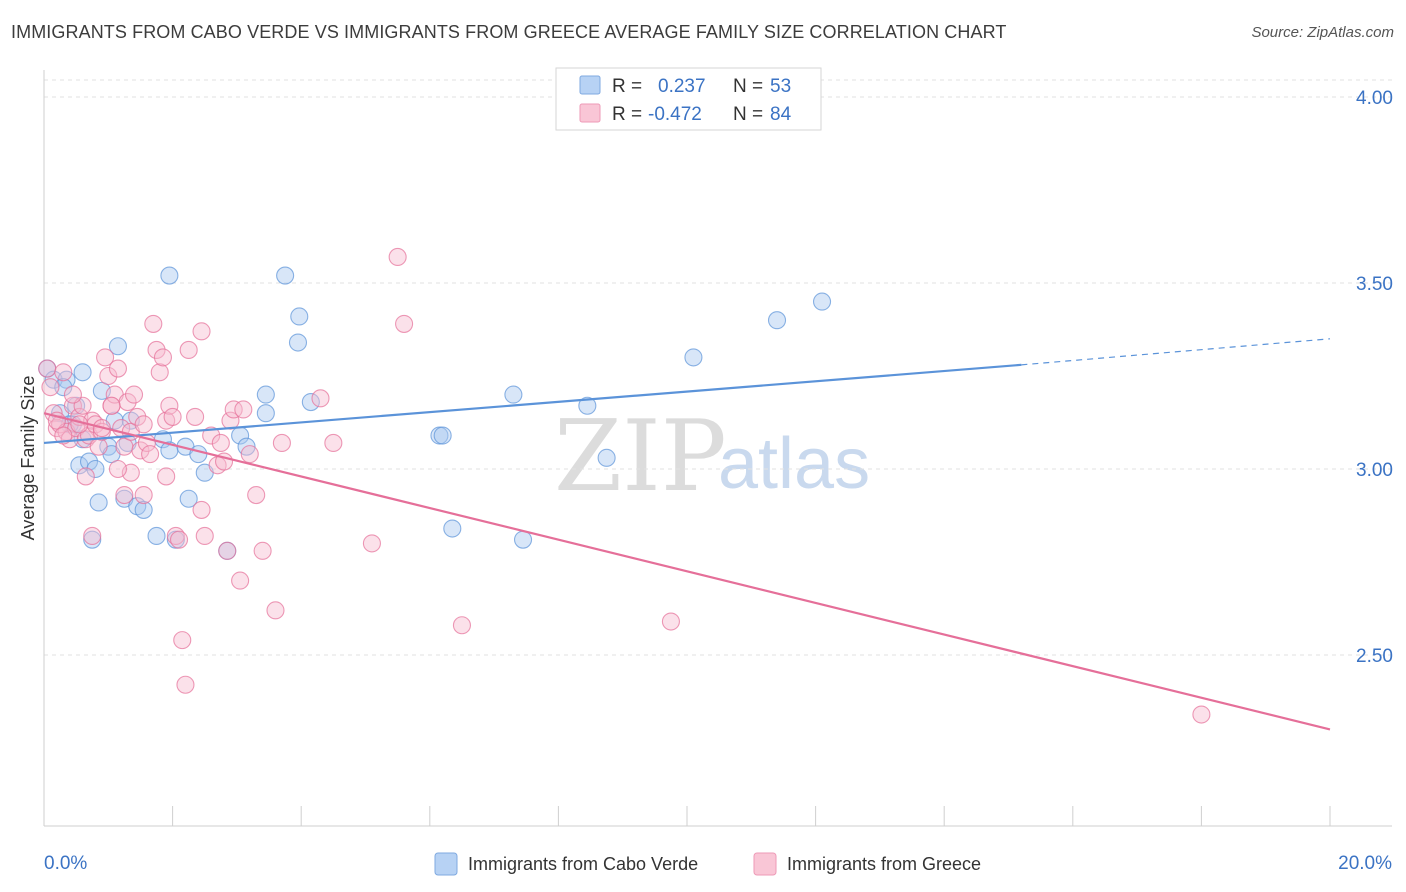  Describe the element at coordinates (687, 816) in the screenshot. I see `x-axis-ticks` at that location.